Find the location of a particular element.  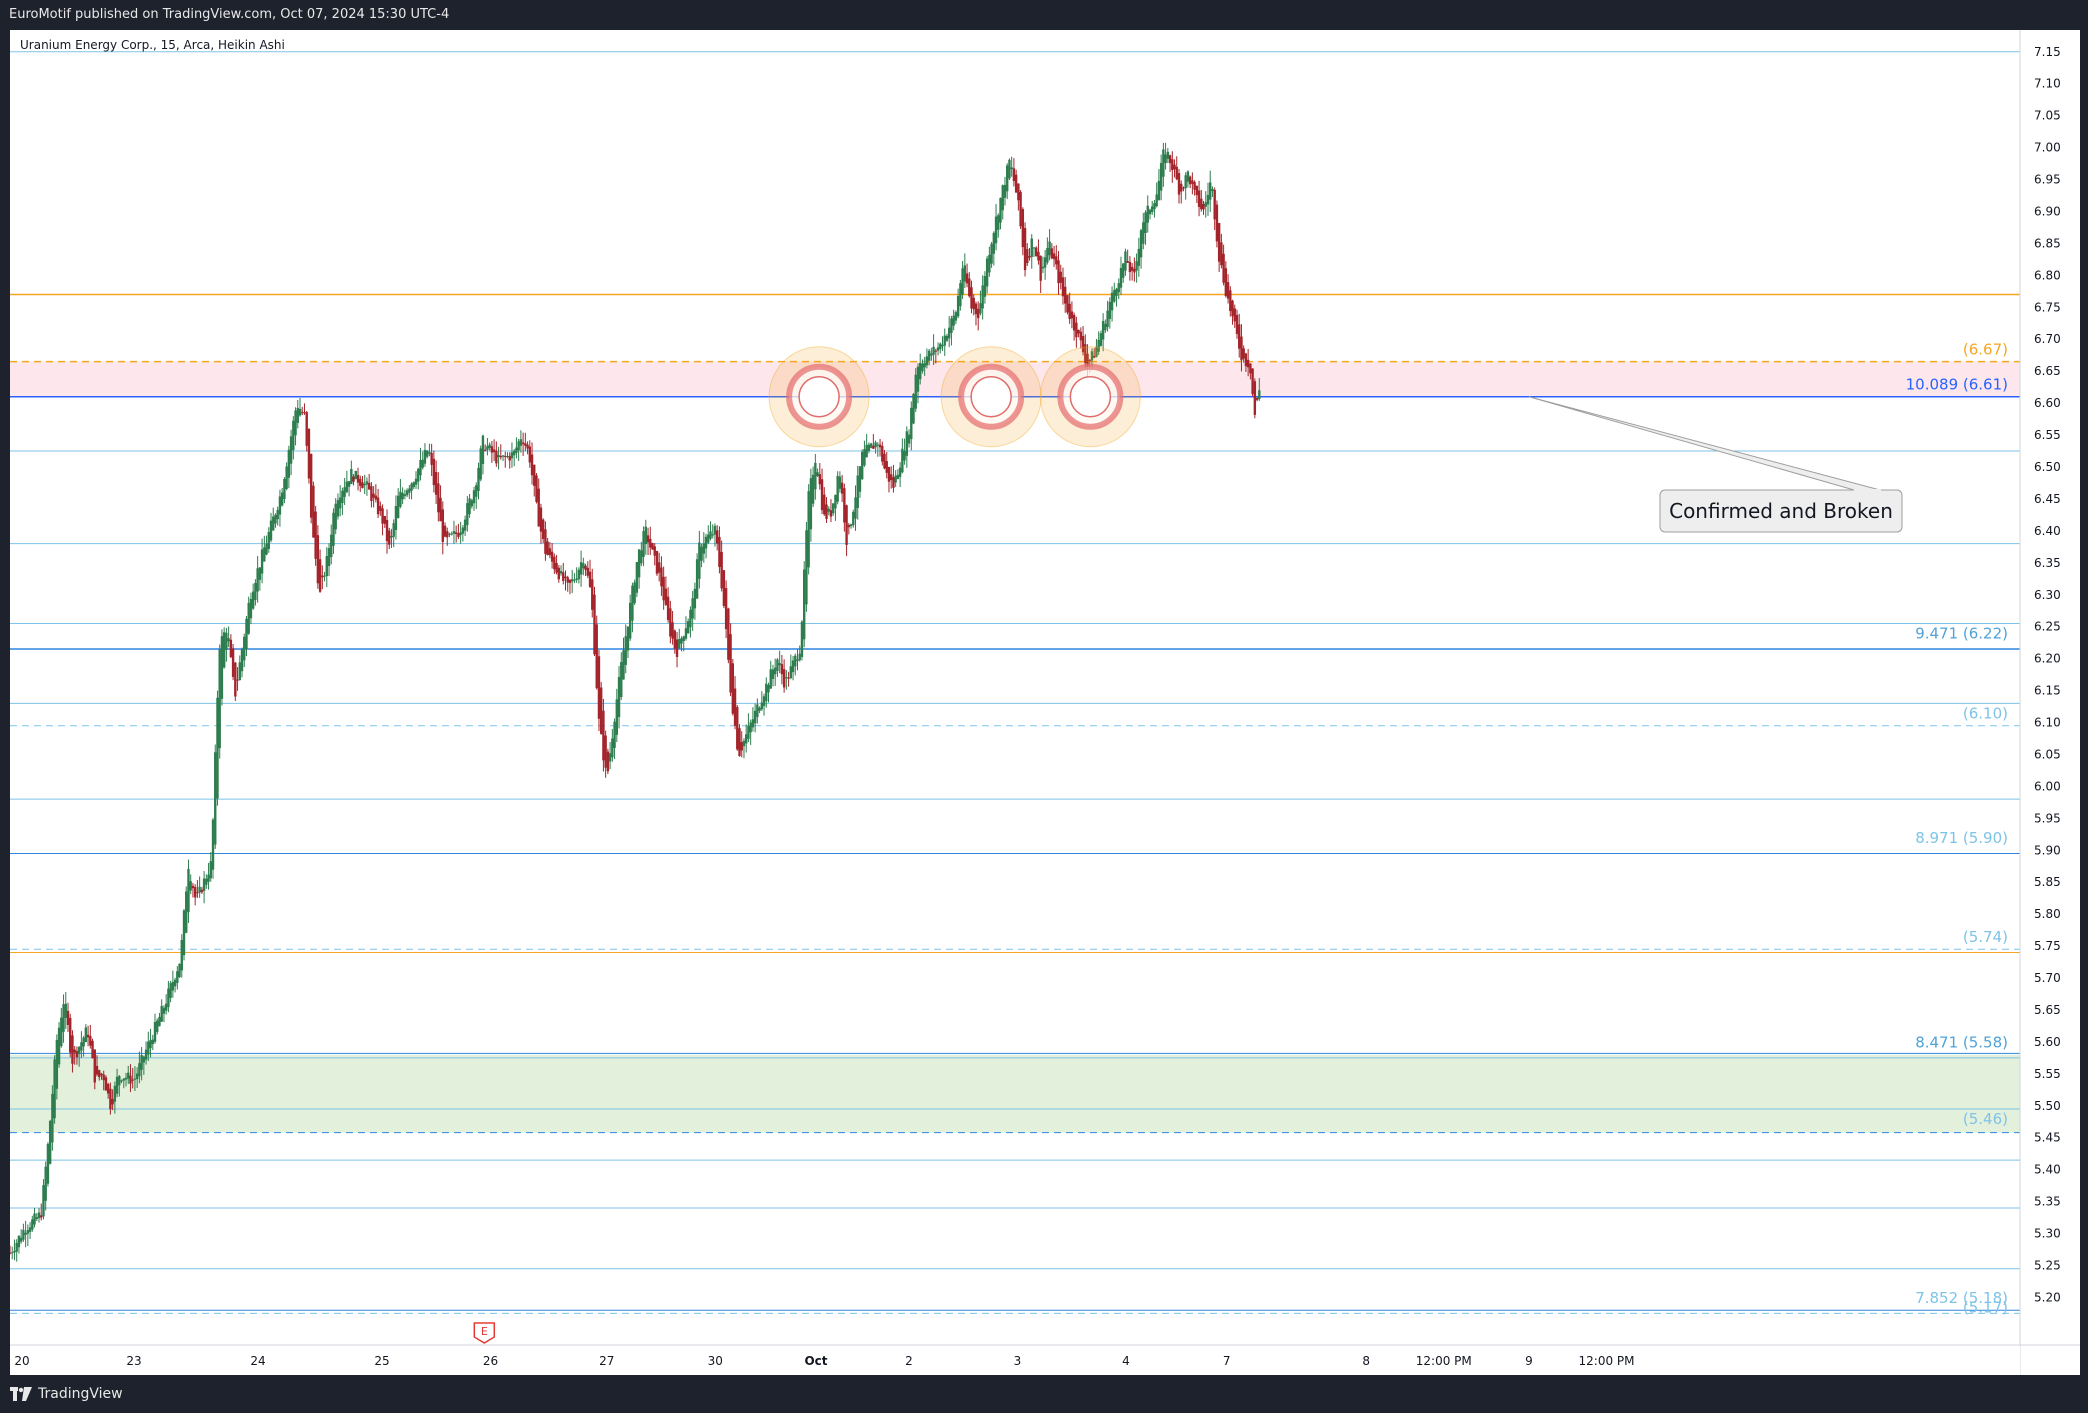

time-tick-label: Oct is located at coordinates (815, 1361).